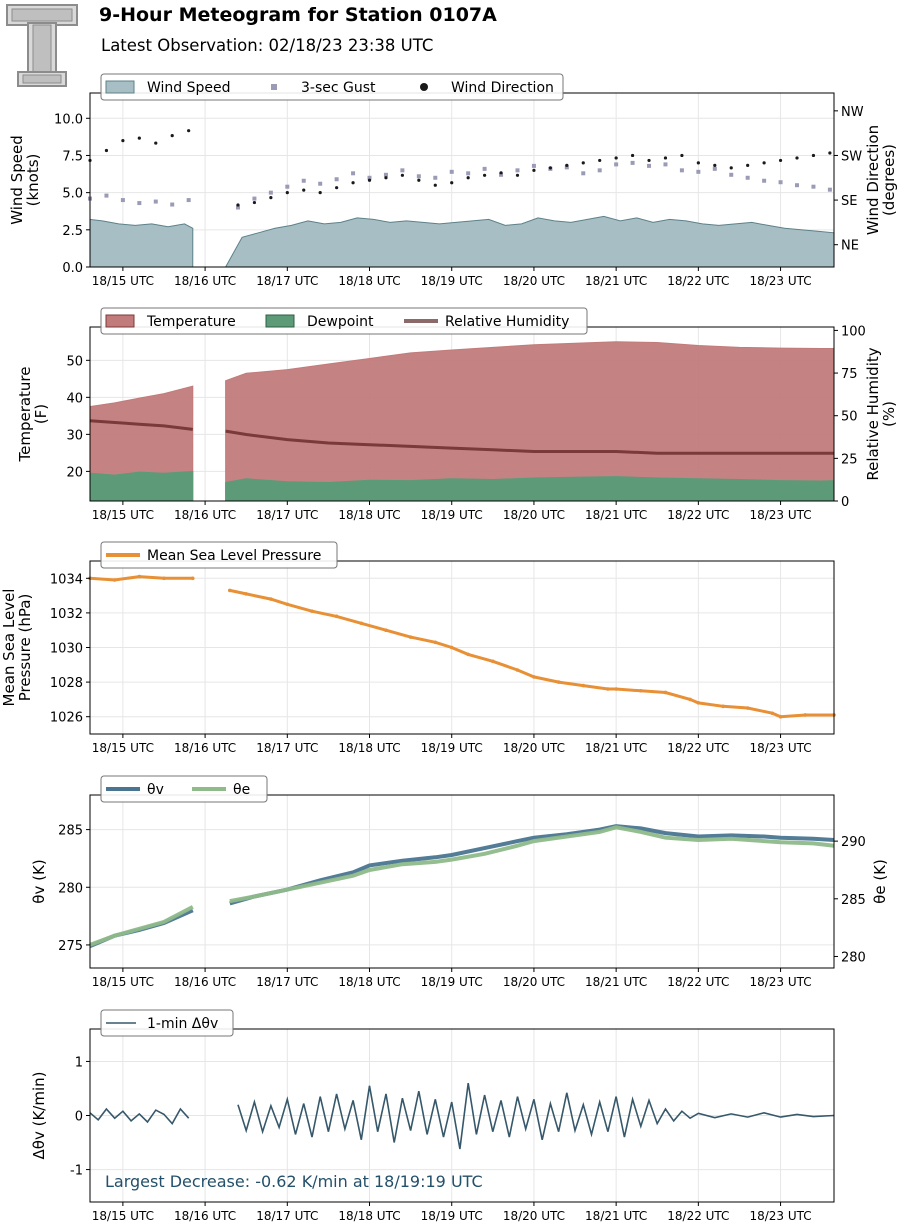 This screenshot has width=913, height=1231. Describe the element at coordinates (74, 472) in the screenshot. I see `y-tick-label: 20` at that location.